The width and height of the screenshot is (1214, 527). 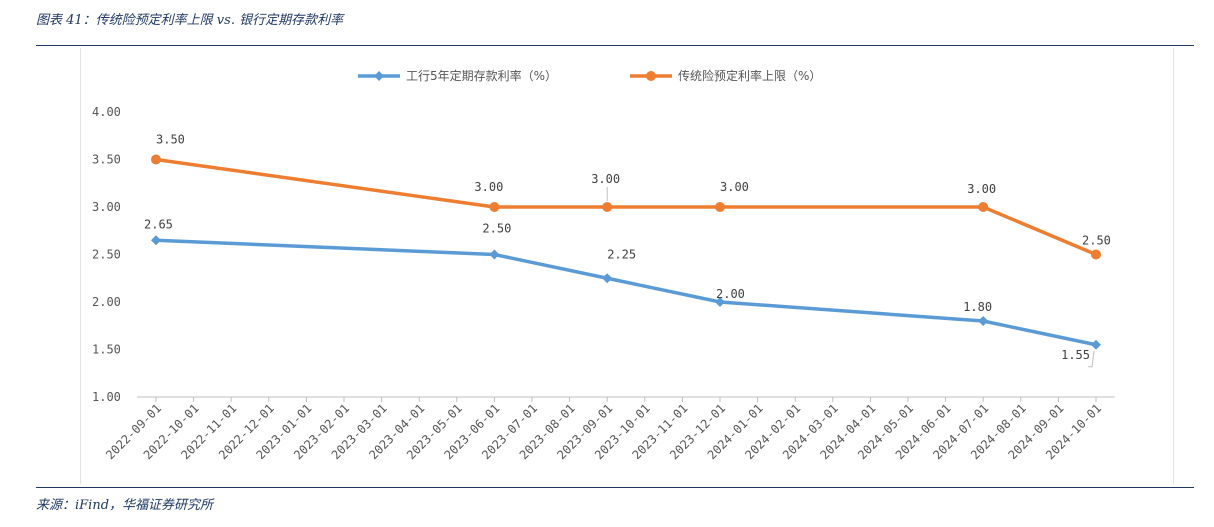 I want to click on data-label: 1.55, so click(x=1075, y=355).